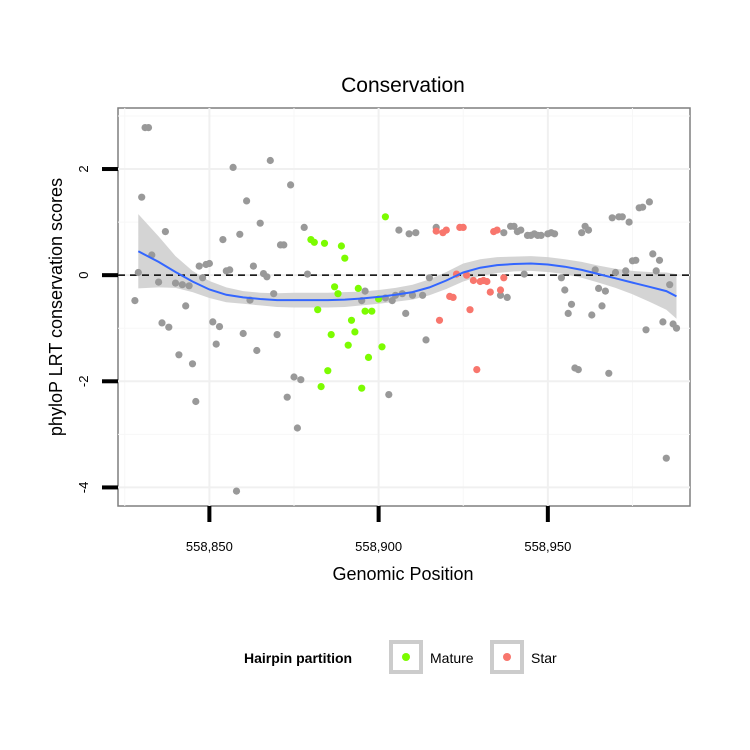 The width and height of the screenshot is (750, 750). Describe the element at coordinates (452, 658) in the screenshot. I see `legend-label-mature: Mature` at that location.